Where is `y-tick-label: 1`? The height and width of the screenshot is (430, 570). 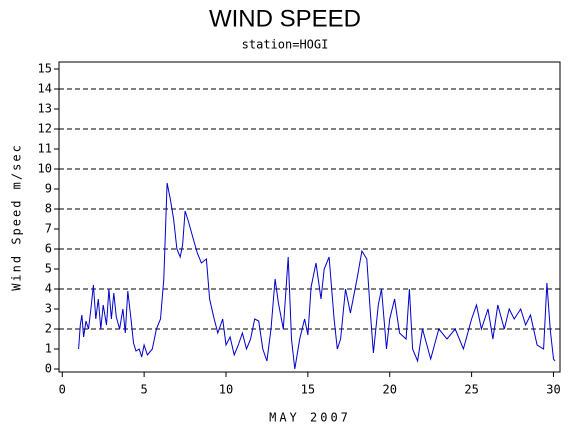
y-tick-label: 1 is located at coordinates (48, 349).